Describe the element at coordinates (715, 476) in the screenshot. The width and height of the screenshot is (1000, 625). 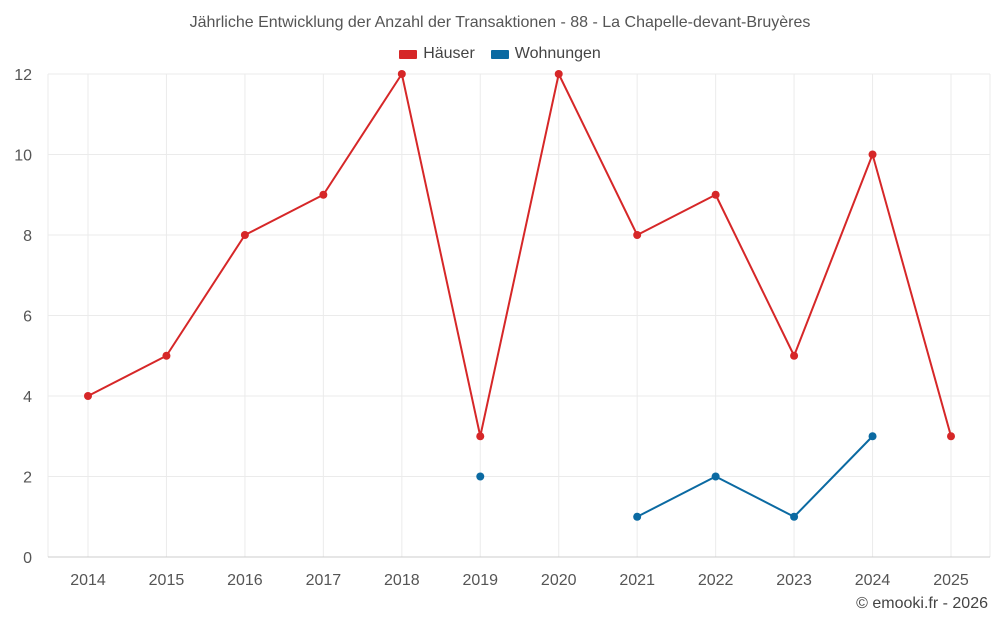
I see `data-point-wohnungen-2022` at that location.